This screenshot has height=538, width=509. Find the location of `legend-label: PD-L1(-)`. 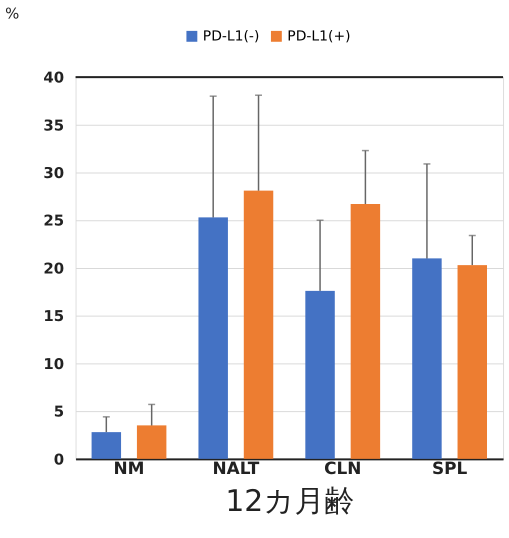

legend-label: PD-L1(-) is located at coordinates (231, 36).